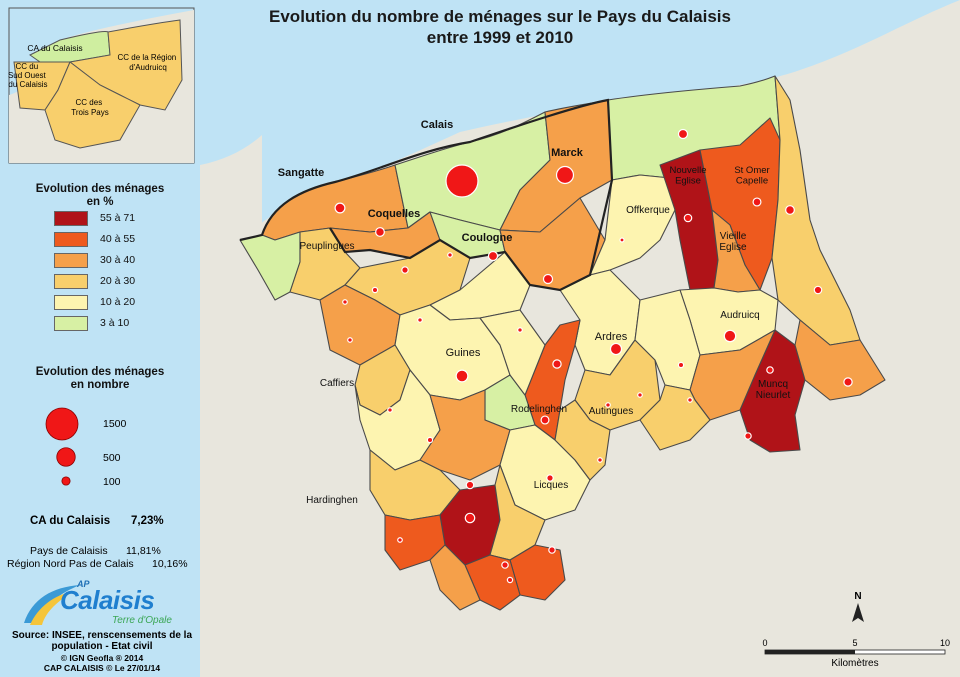 The width and height of the screenshot is (960, 677). What do you see at coordinates (688, 170) in the screenshot?
I see `label-nouvelle-eglise-line: Nouvelle` at bounding box center [688, 170].